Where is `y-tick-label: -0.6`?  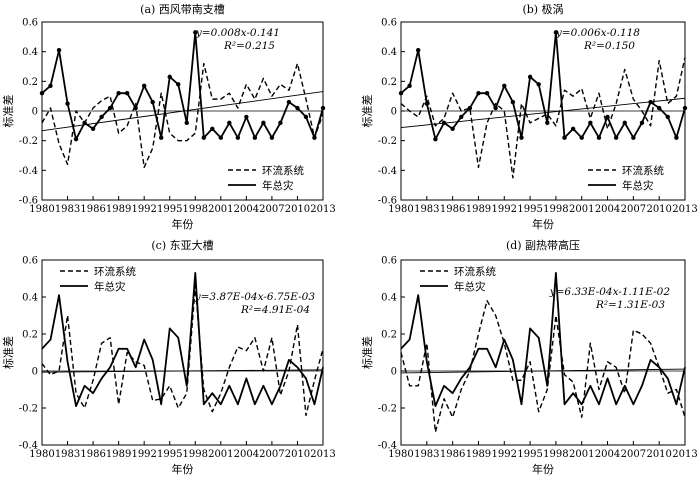
y-tick-label: -0.6 is located at coordinates (28, 201).